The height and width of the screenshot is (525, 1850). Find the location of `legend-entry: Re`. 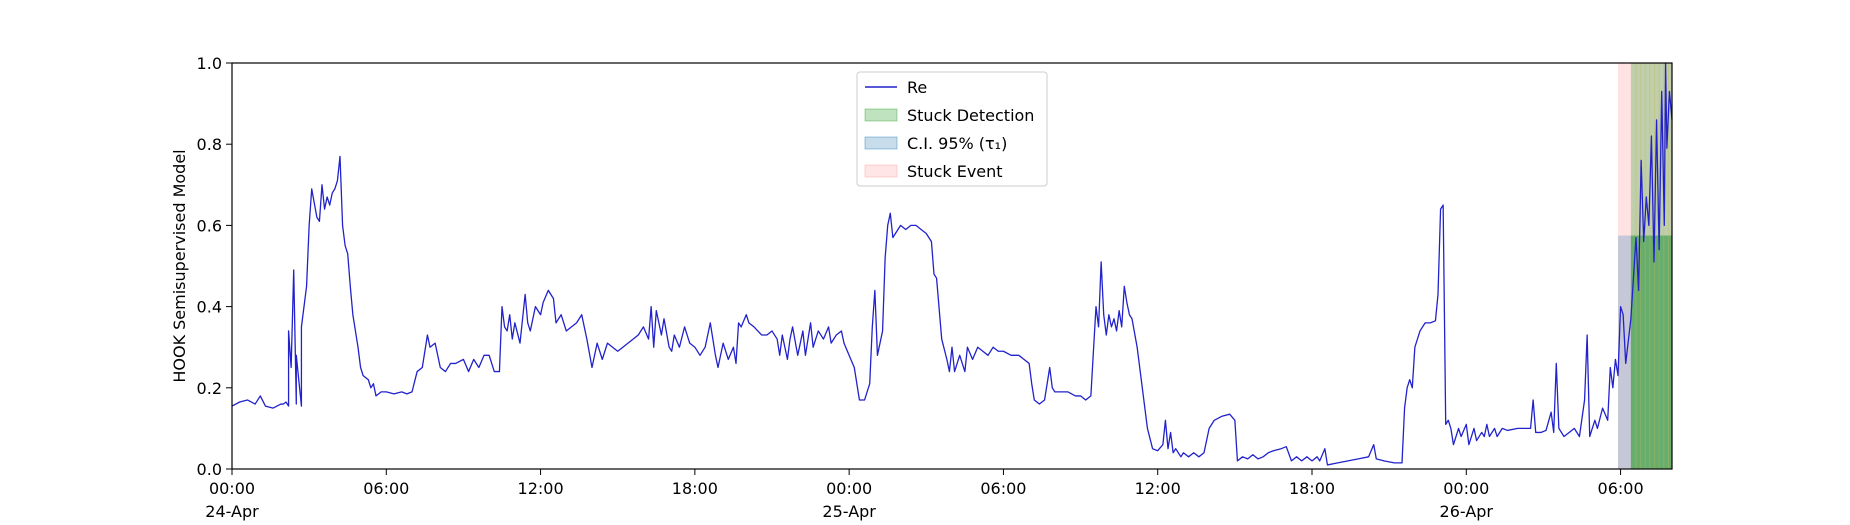

legend-entry: Re is located at coordinates (896, 87).